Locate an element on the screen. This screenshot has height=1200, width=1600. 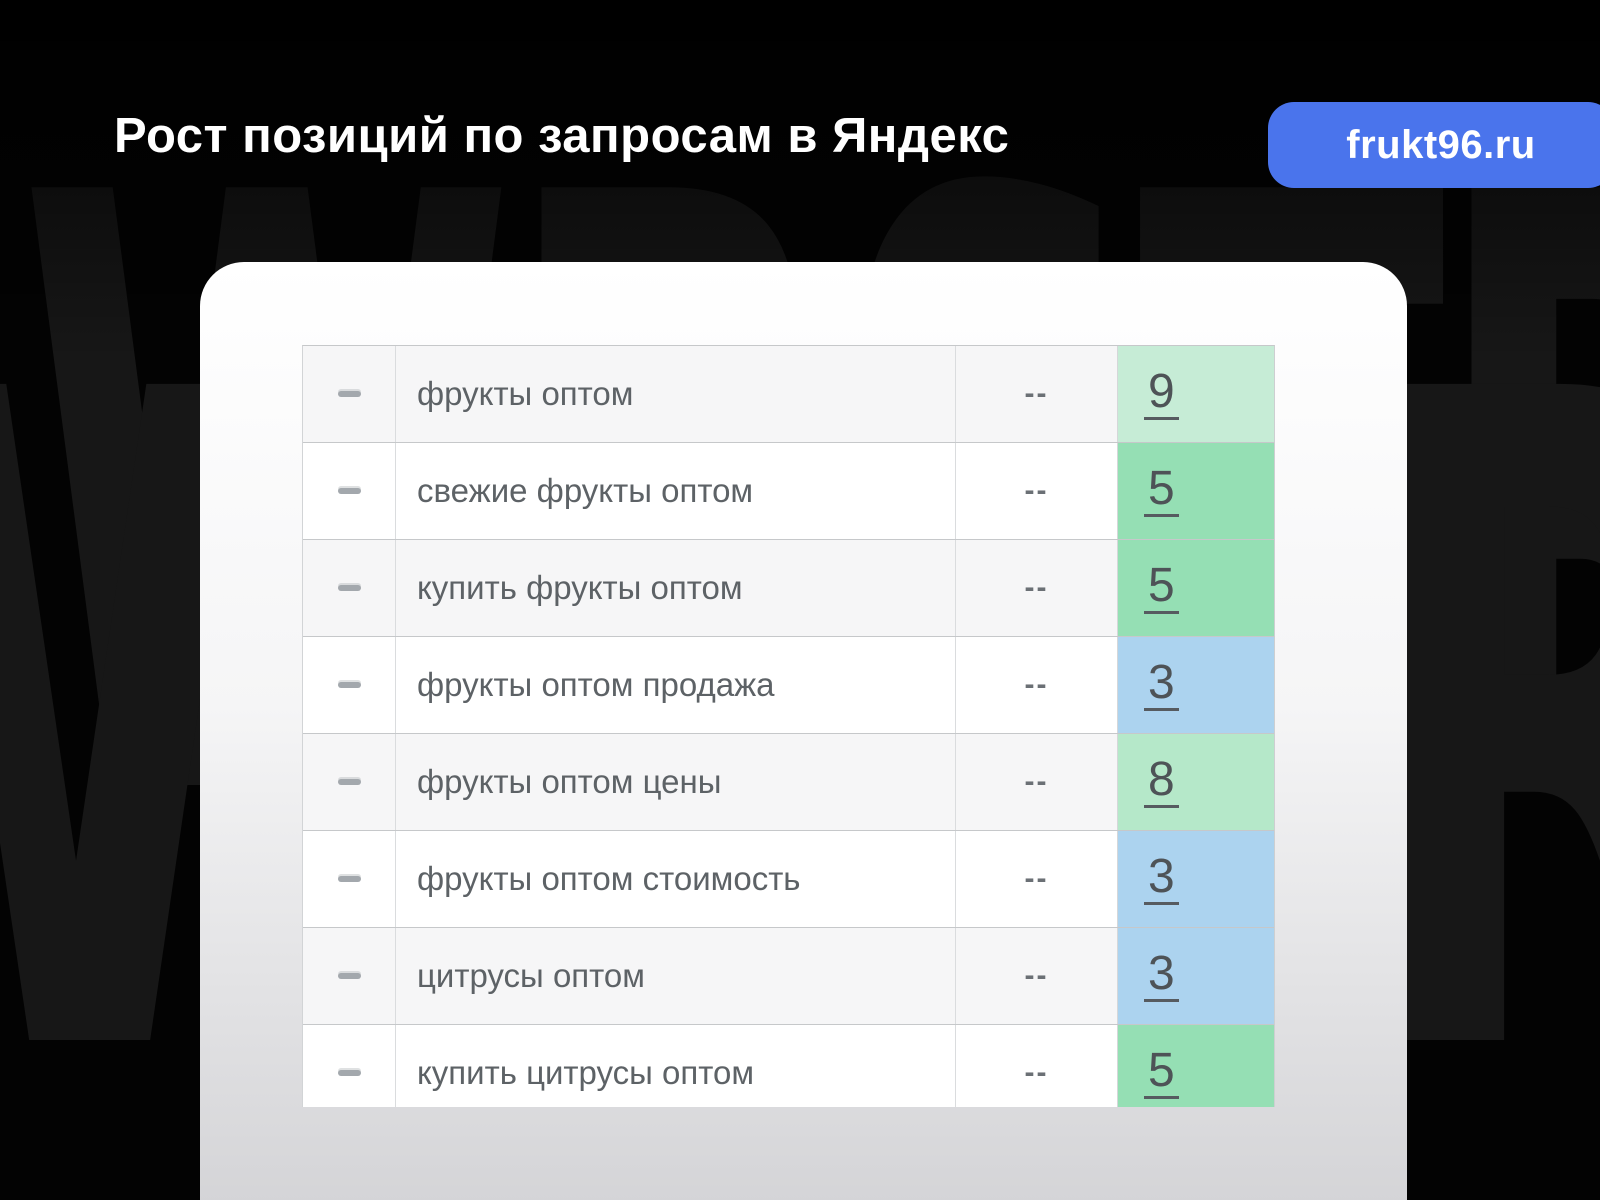
keyword-cell: фрукты оптом цены is located at coordinates (676, 782).